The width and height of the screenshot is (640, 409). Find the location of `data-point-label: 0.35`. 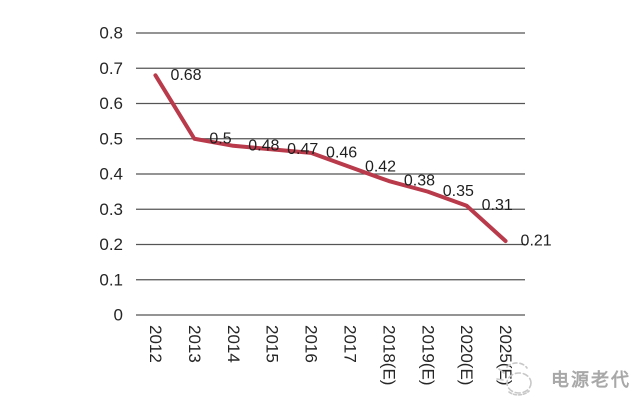

data-point-label: 0.35 is located at coordinates (458, 191).